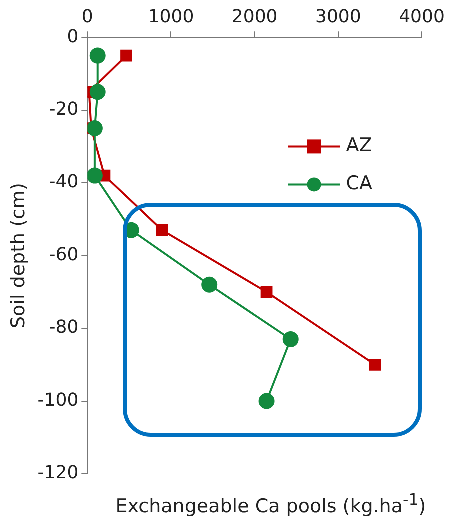 The height and width of the screenshot is (522, 462). Describe the element at coordinates (422, 17) in the screenshot. I see `x-tick-label: 4000` at that location.